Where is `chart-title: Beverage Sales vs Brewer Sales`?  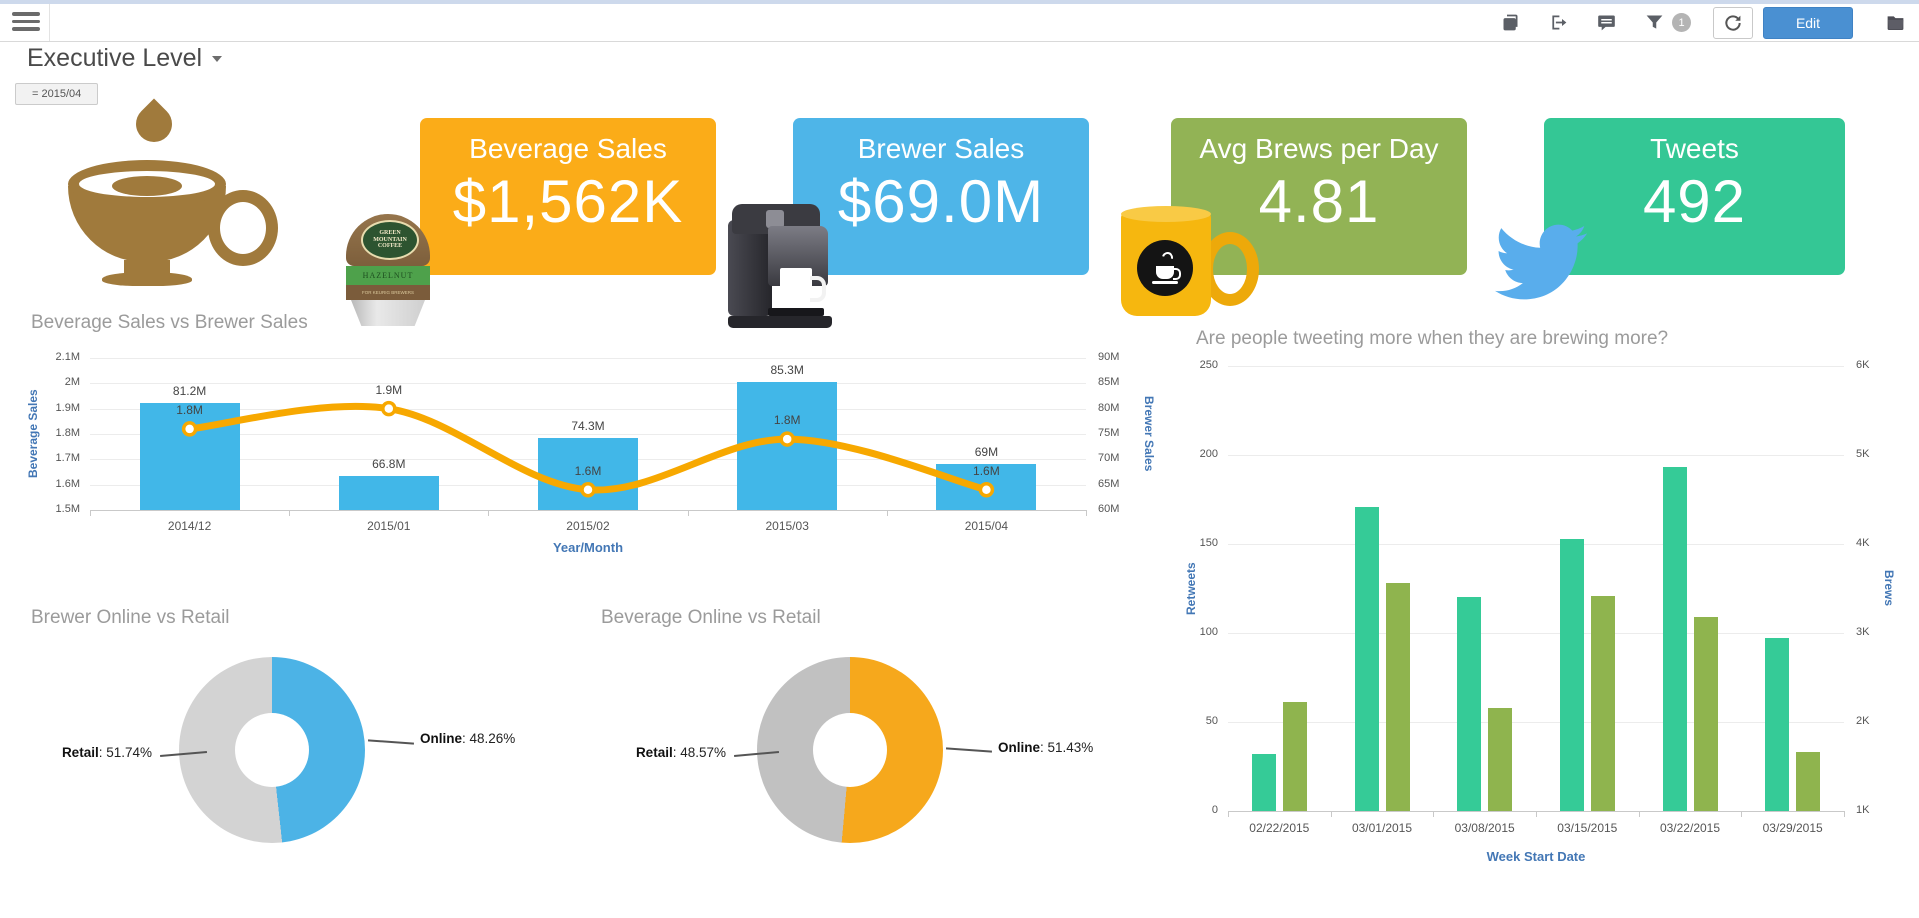 chart-title: Beverage Sales vs Brewer Sales is located at coordinates (169, 322).